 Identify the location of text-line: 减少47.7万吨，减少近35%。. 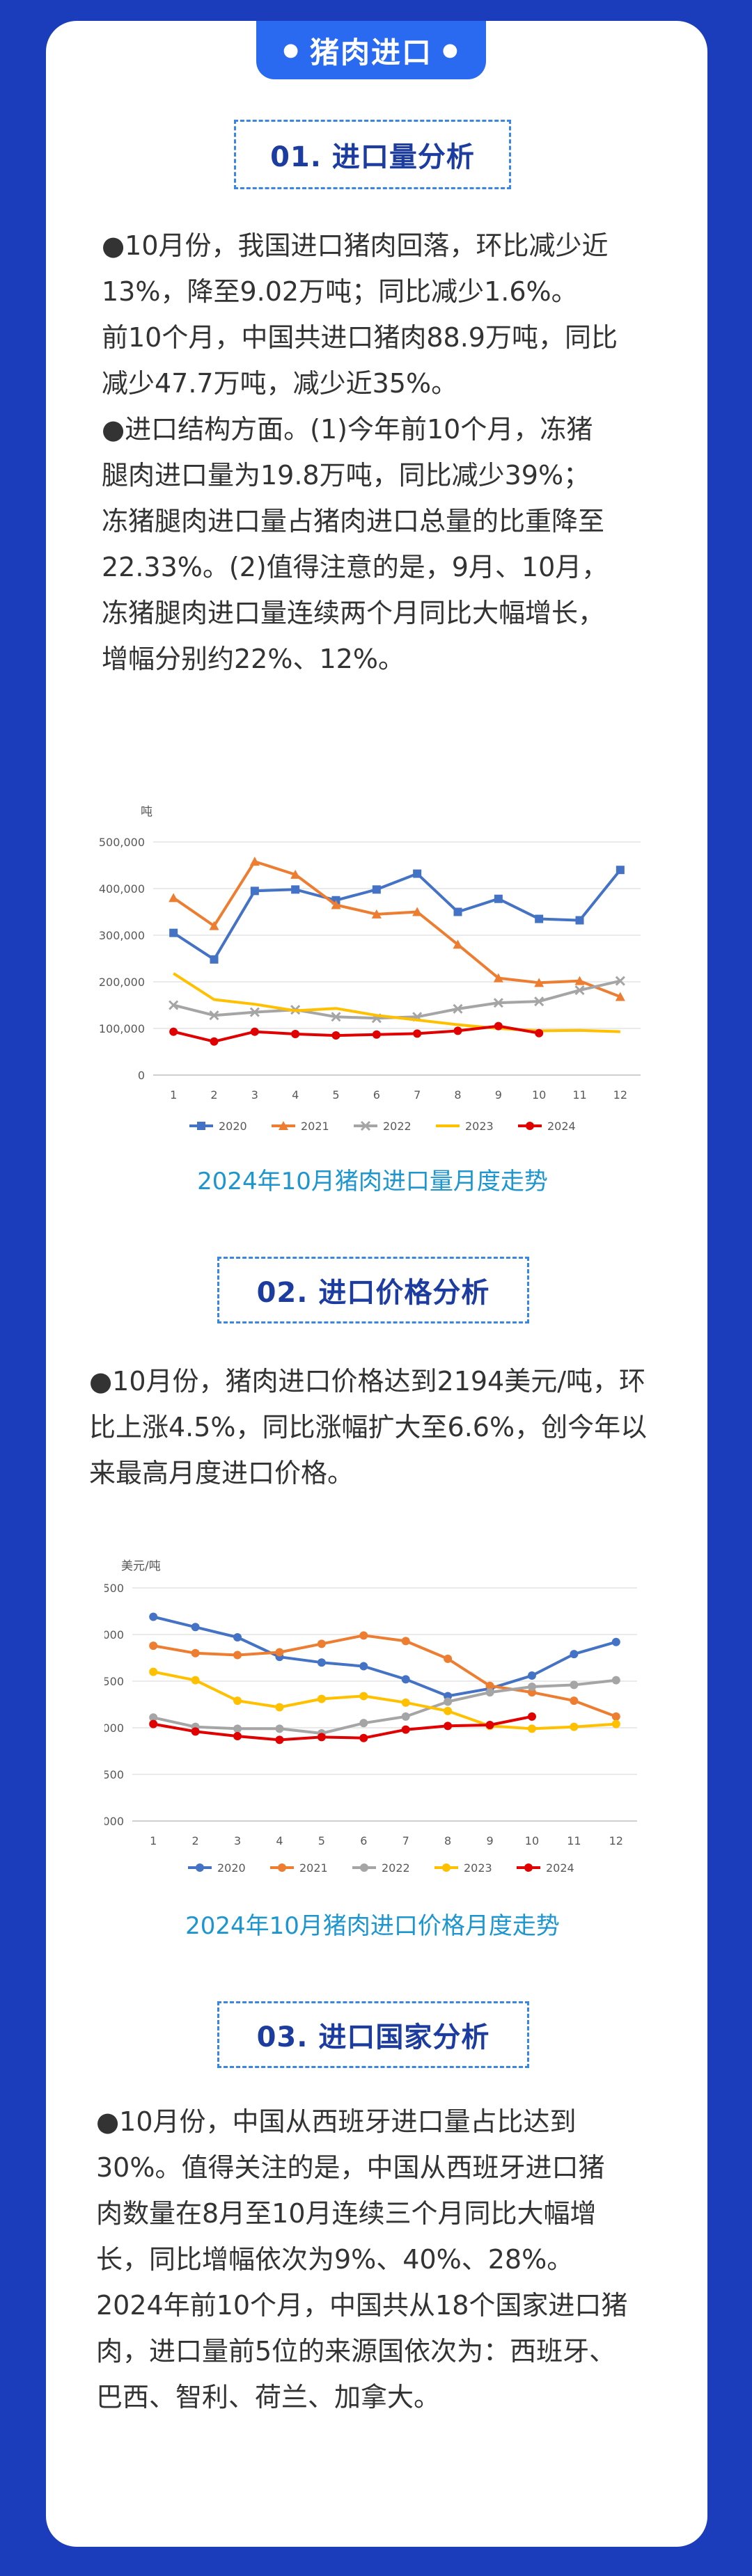
(280, 383).